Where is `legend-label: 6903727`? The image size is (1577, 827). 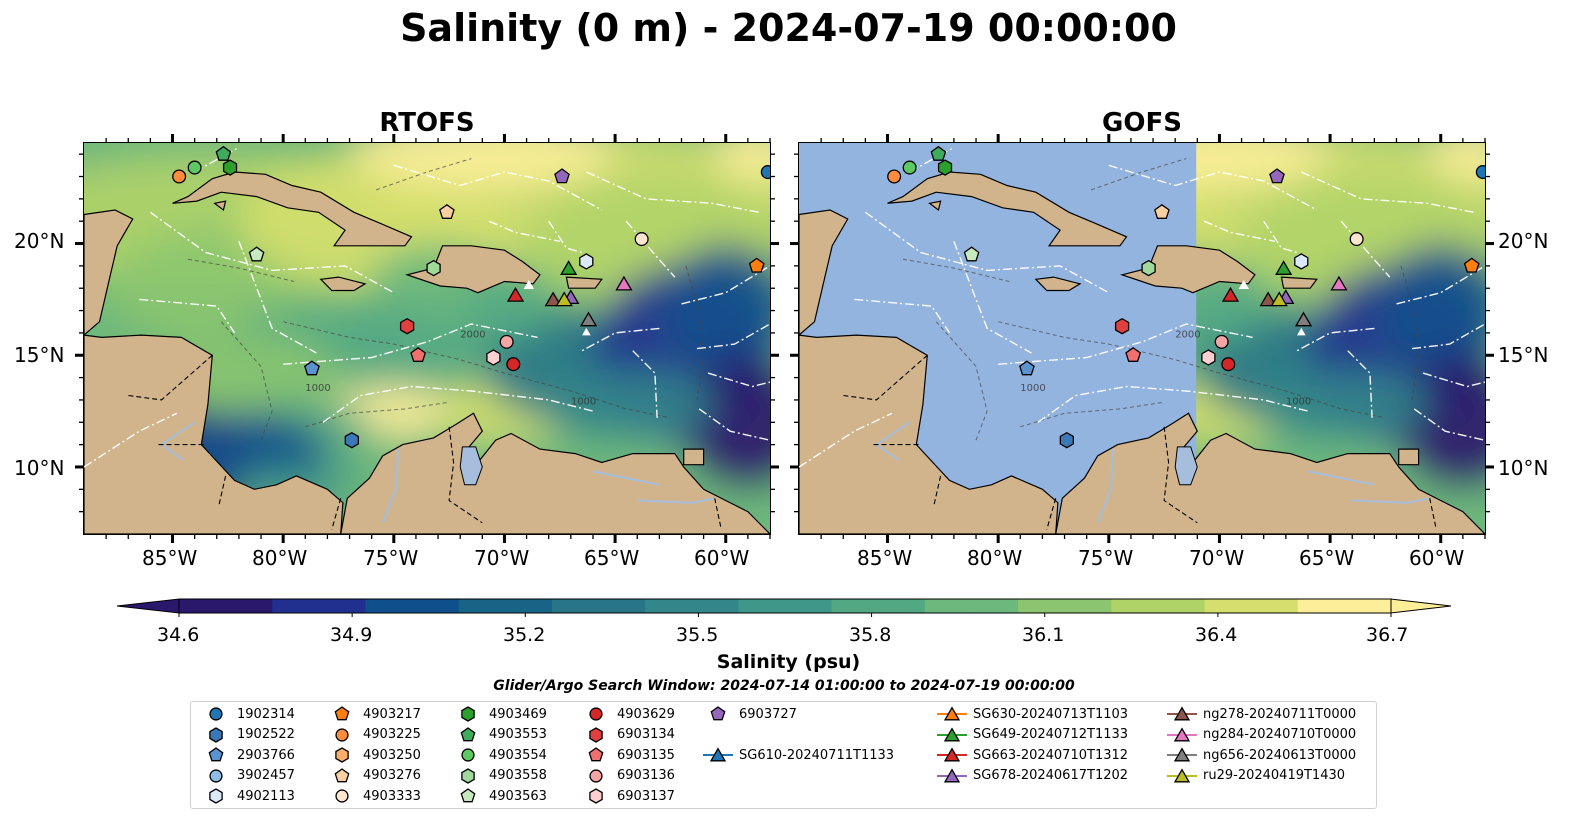
legend-label: 6903727 is located at coordinates (768, 714).